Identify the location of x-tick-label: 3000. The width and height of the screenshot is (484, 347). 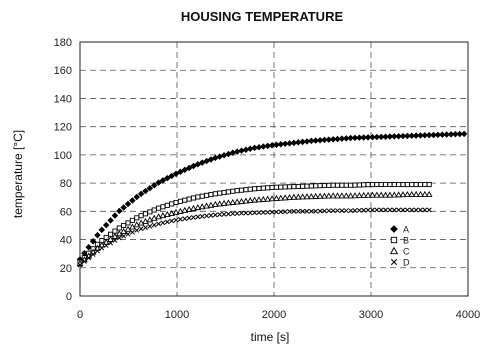
(371, 315).